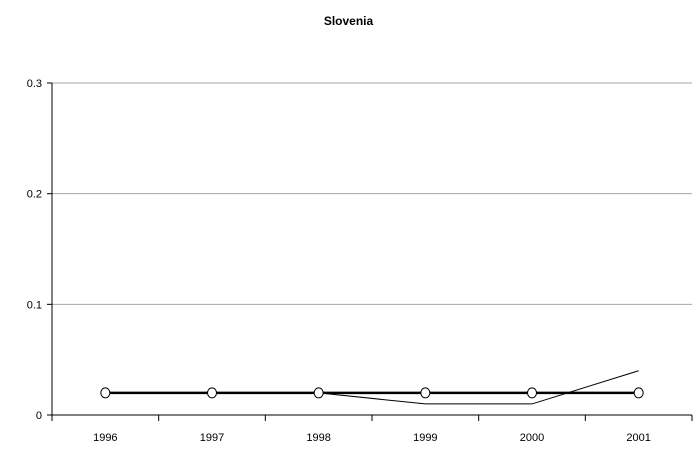 The image size is (697, 449). Describe the element at coordinates (34, 195) in the screenshot. I see `y-tick-label: 0.2` at that location.